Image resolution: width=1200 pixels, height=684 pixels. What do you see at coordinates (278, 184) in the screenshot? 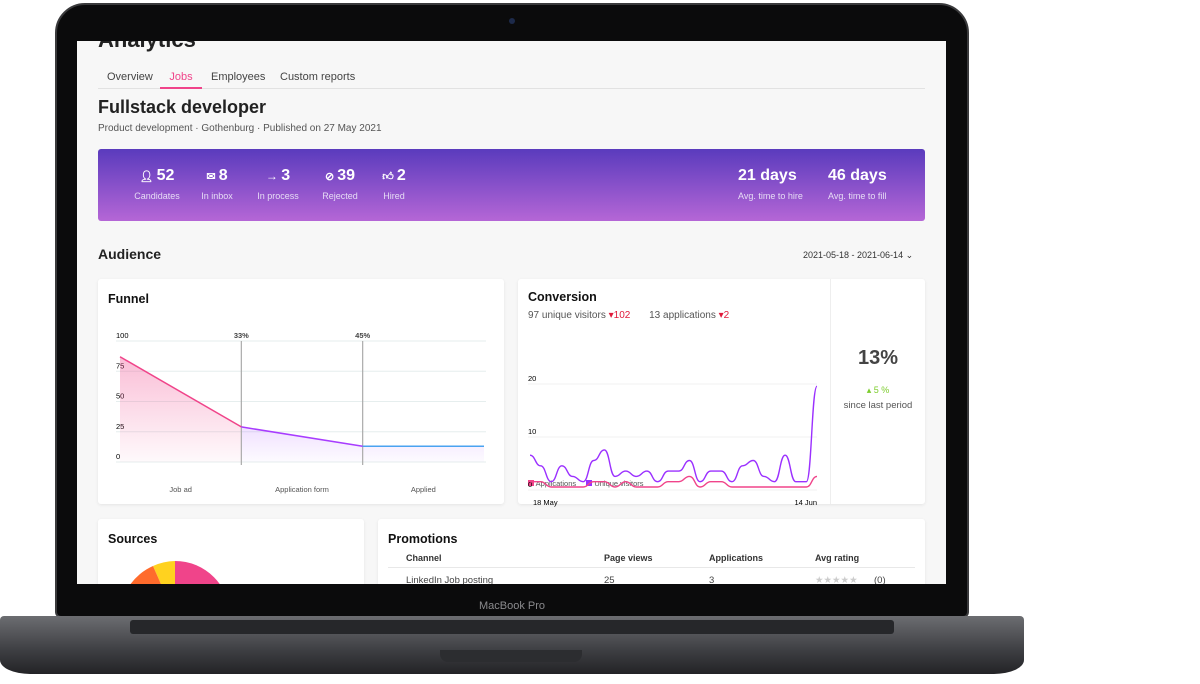
I see `stat-in-process: → 3 In process` at bounding box center [278, 184].